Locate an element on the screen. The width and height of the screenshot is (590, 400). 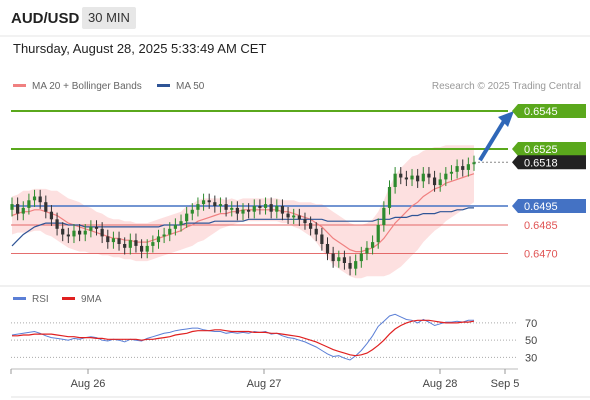
level-badge-0.6545: 0.6545 is located at coordinates (549, 111).